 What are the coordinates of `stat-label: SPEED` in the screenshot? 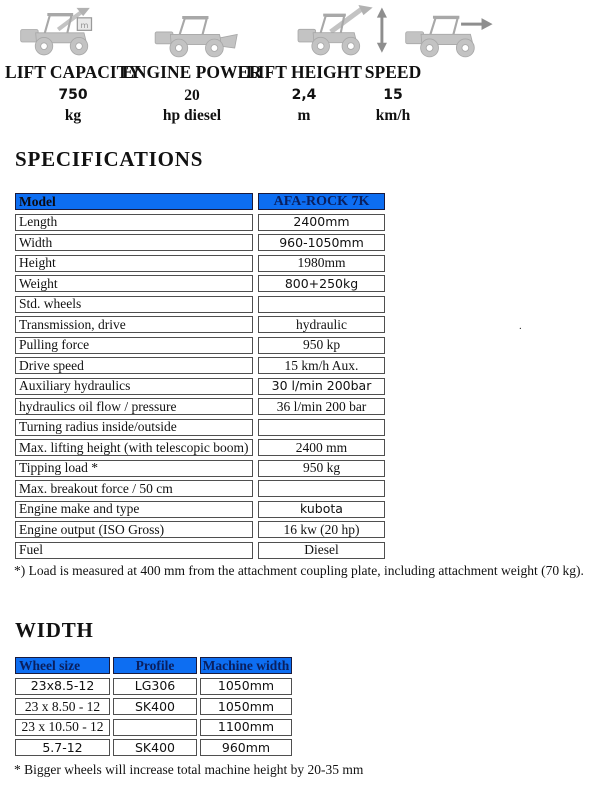 It's located at (393, 72).